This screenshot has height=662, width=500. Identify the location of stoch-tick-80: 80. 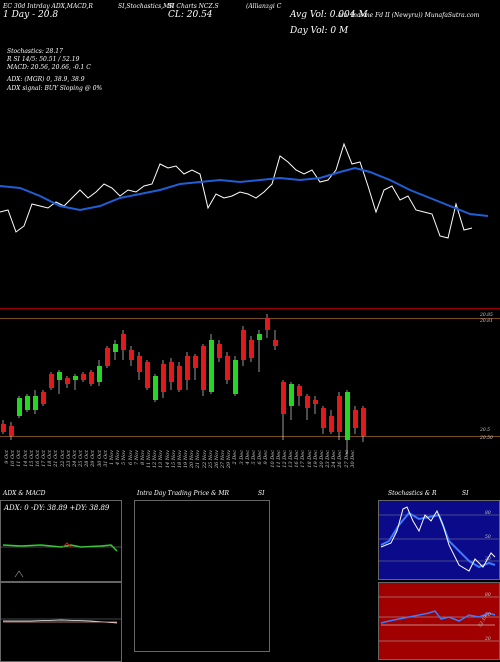
(488, 513).